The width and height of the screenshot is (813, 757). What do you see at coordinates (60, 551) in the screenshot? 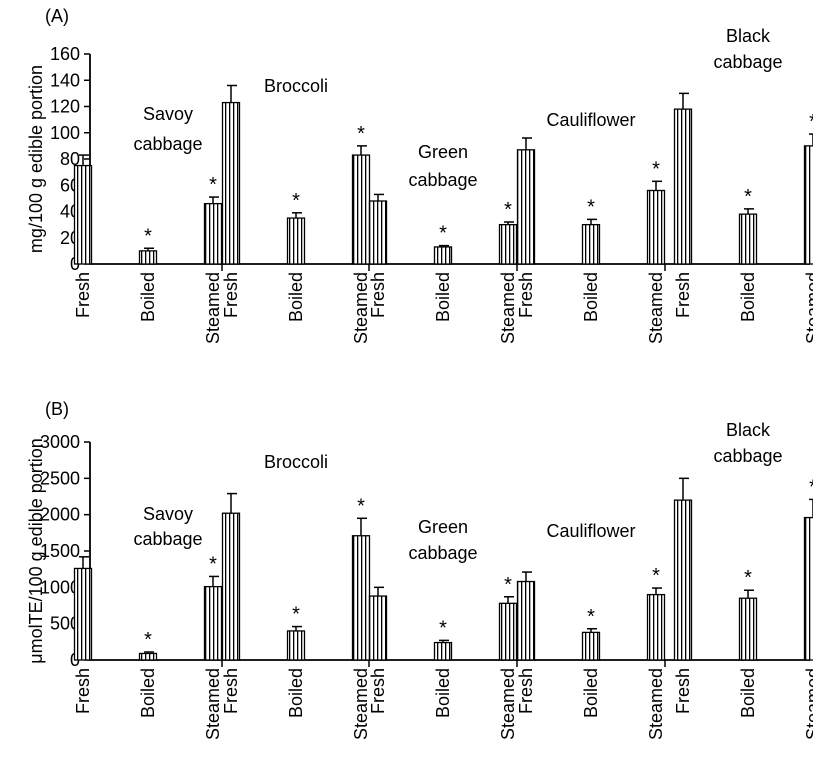
I see `y-tick-label: 1500` at bounding box center [60, 551].